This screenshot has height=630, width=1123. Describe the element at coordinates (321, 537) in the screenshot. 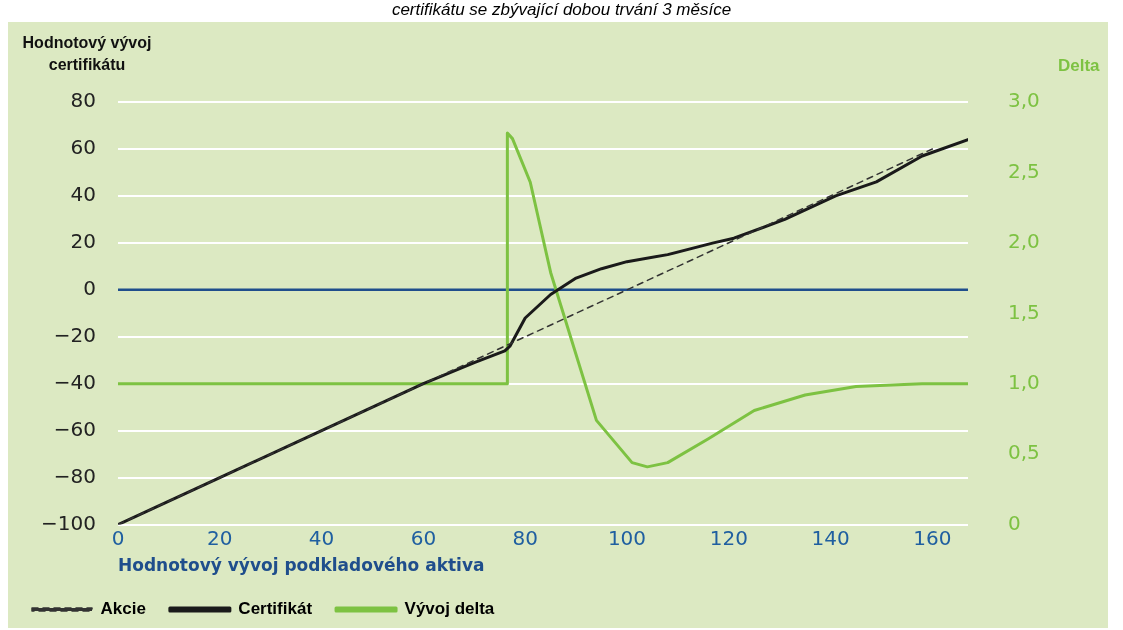

I see `x-tick-label: 40` at that location.